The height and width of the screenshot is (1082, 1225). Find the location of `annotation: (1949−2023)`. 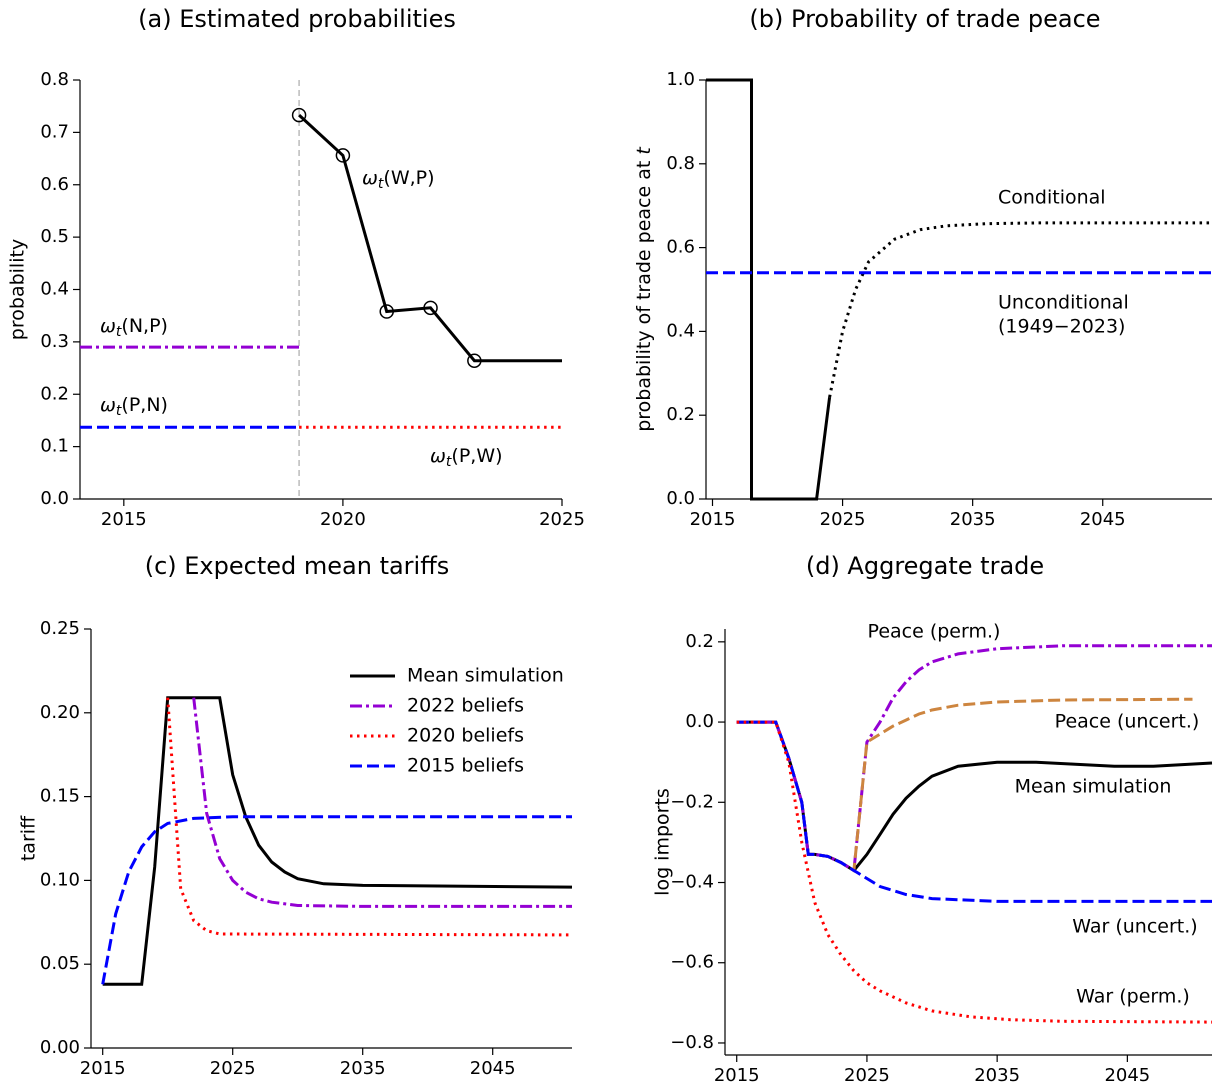

annotation: (1949−2023) is located at coordinates (1061, 327).